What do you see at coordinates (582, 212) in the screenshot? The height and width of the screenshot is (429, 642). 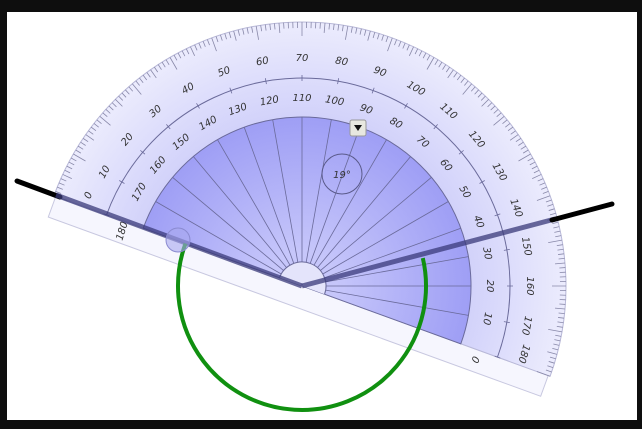 I see `right-arm-outer` at bounding box center [582, 212].